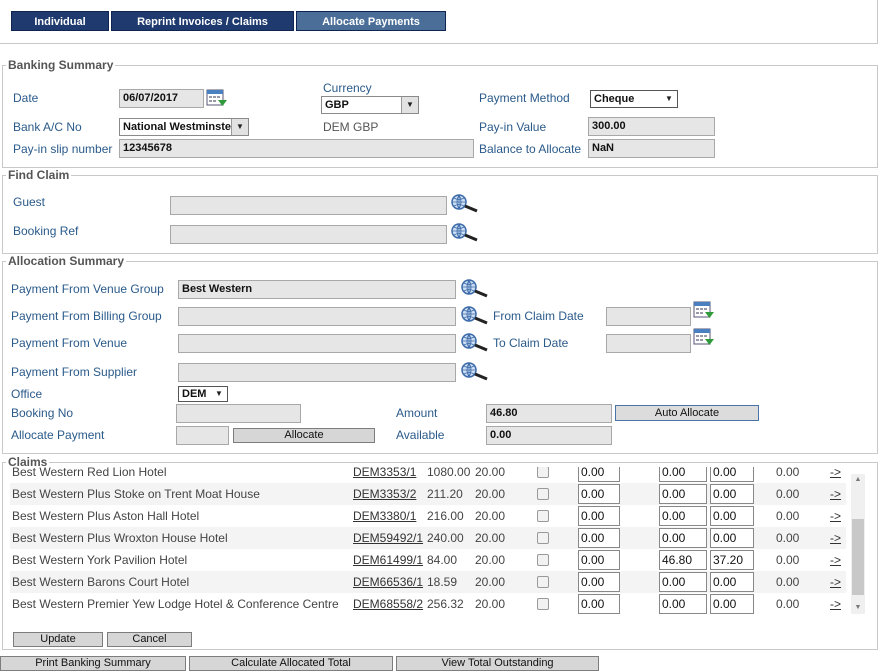 The height and width of the screenshot is (671, 879). Describe the element at coordinates (317, 289) in the screenshot. I see `venue-group-field: Best Western` at that location.